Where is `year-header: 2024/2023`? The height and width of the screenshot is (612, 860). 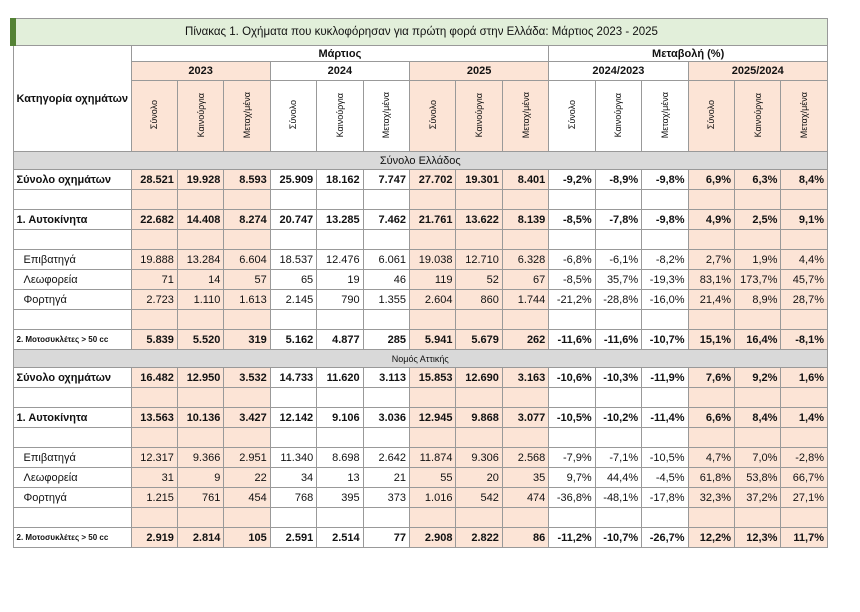 year-header: 2024/2023 is located at coordinates (618, 71).